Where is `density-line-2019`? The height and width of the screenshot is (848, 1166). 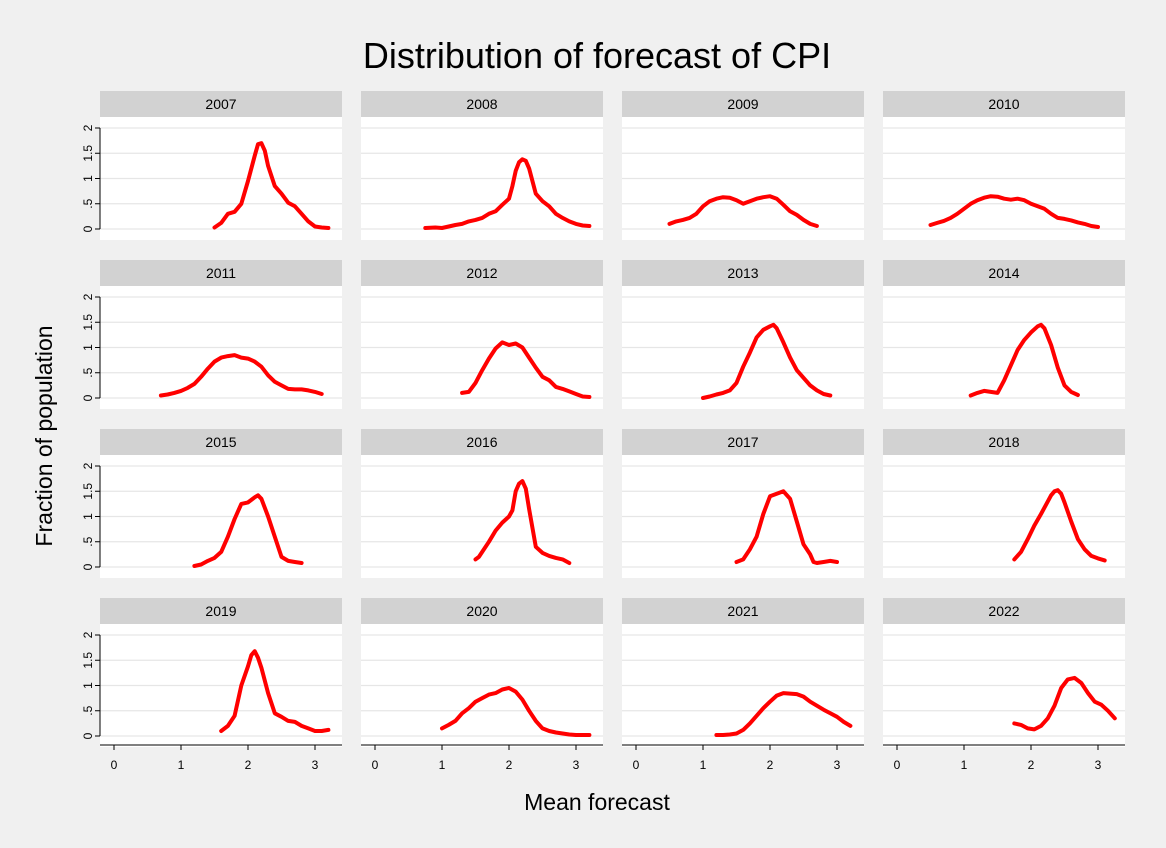
density-line-2019 is located at coordinates (275, 691).